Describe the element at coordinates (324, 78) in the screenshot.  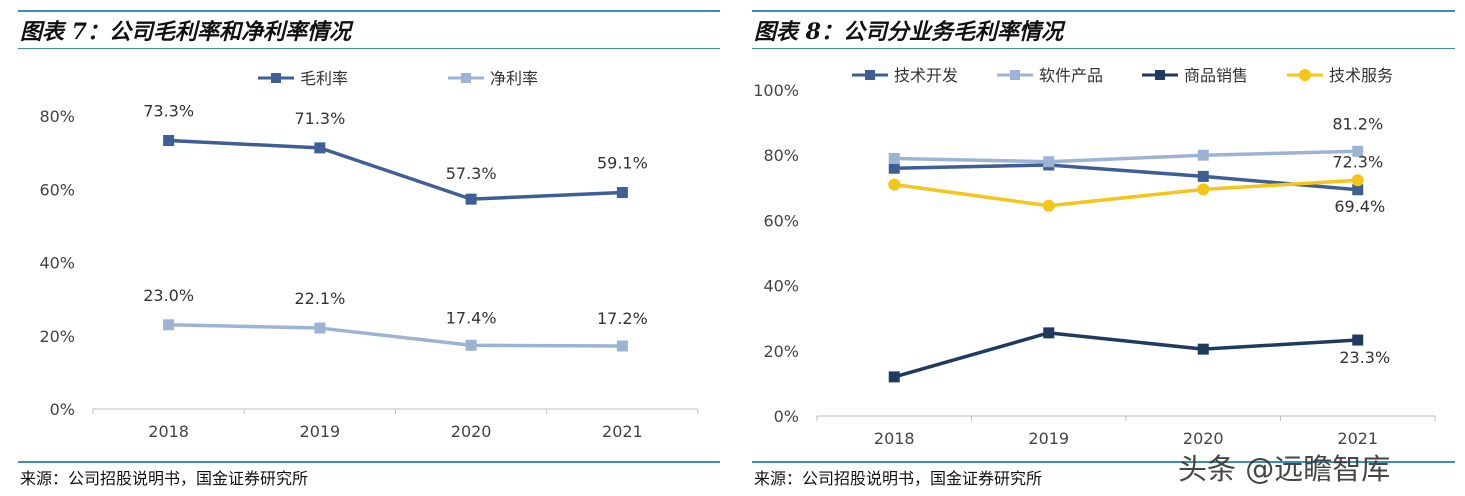
I see `legend-label: 毛利率` at that location.